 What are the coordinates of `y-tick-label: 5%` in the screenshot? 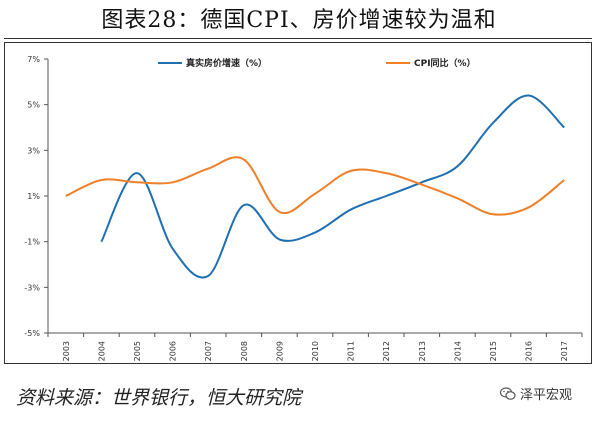 It's located at (33, 105).